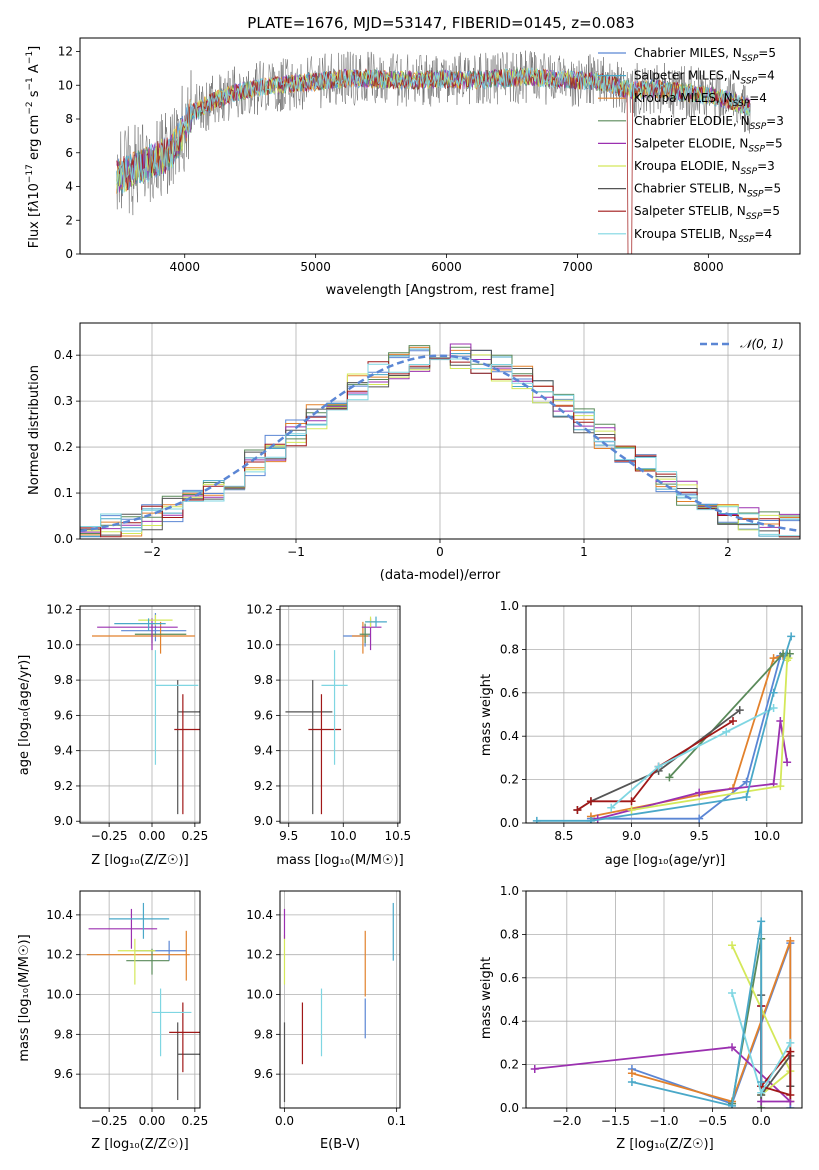 This screenshot has height=1170, width=819. What do you see at coordinates (65, 52) in the screenshot?
I see `spectrum-y-tick-label: 12` at bounding box center [65, 52].